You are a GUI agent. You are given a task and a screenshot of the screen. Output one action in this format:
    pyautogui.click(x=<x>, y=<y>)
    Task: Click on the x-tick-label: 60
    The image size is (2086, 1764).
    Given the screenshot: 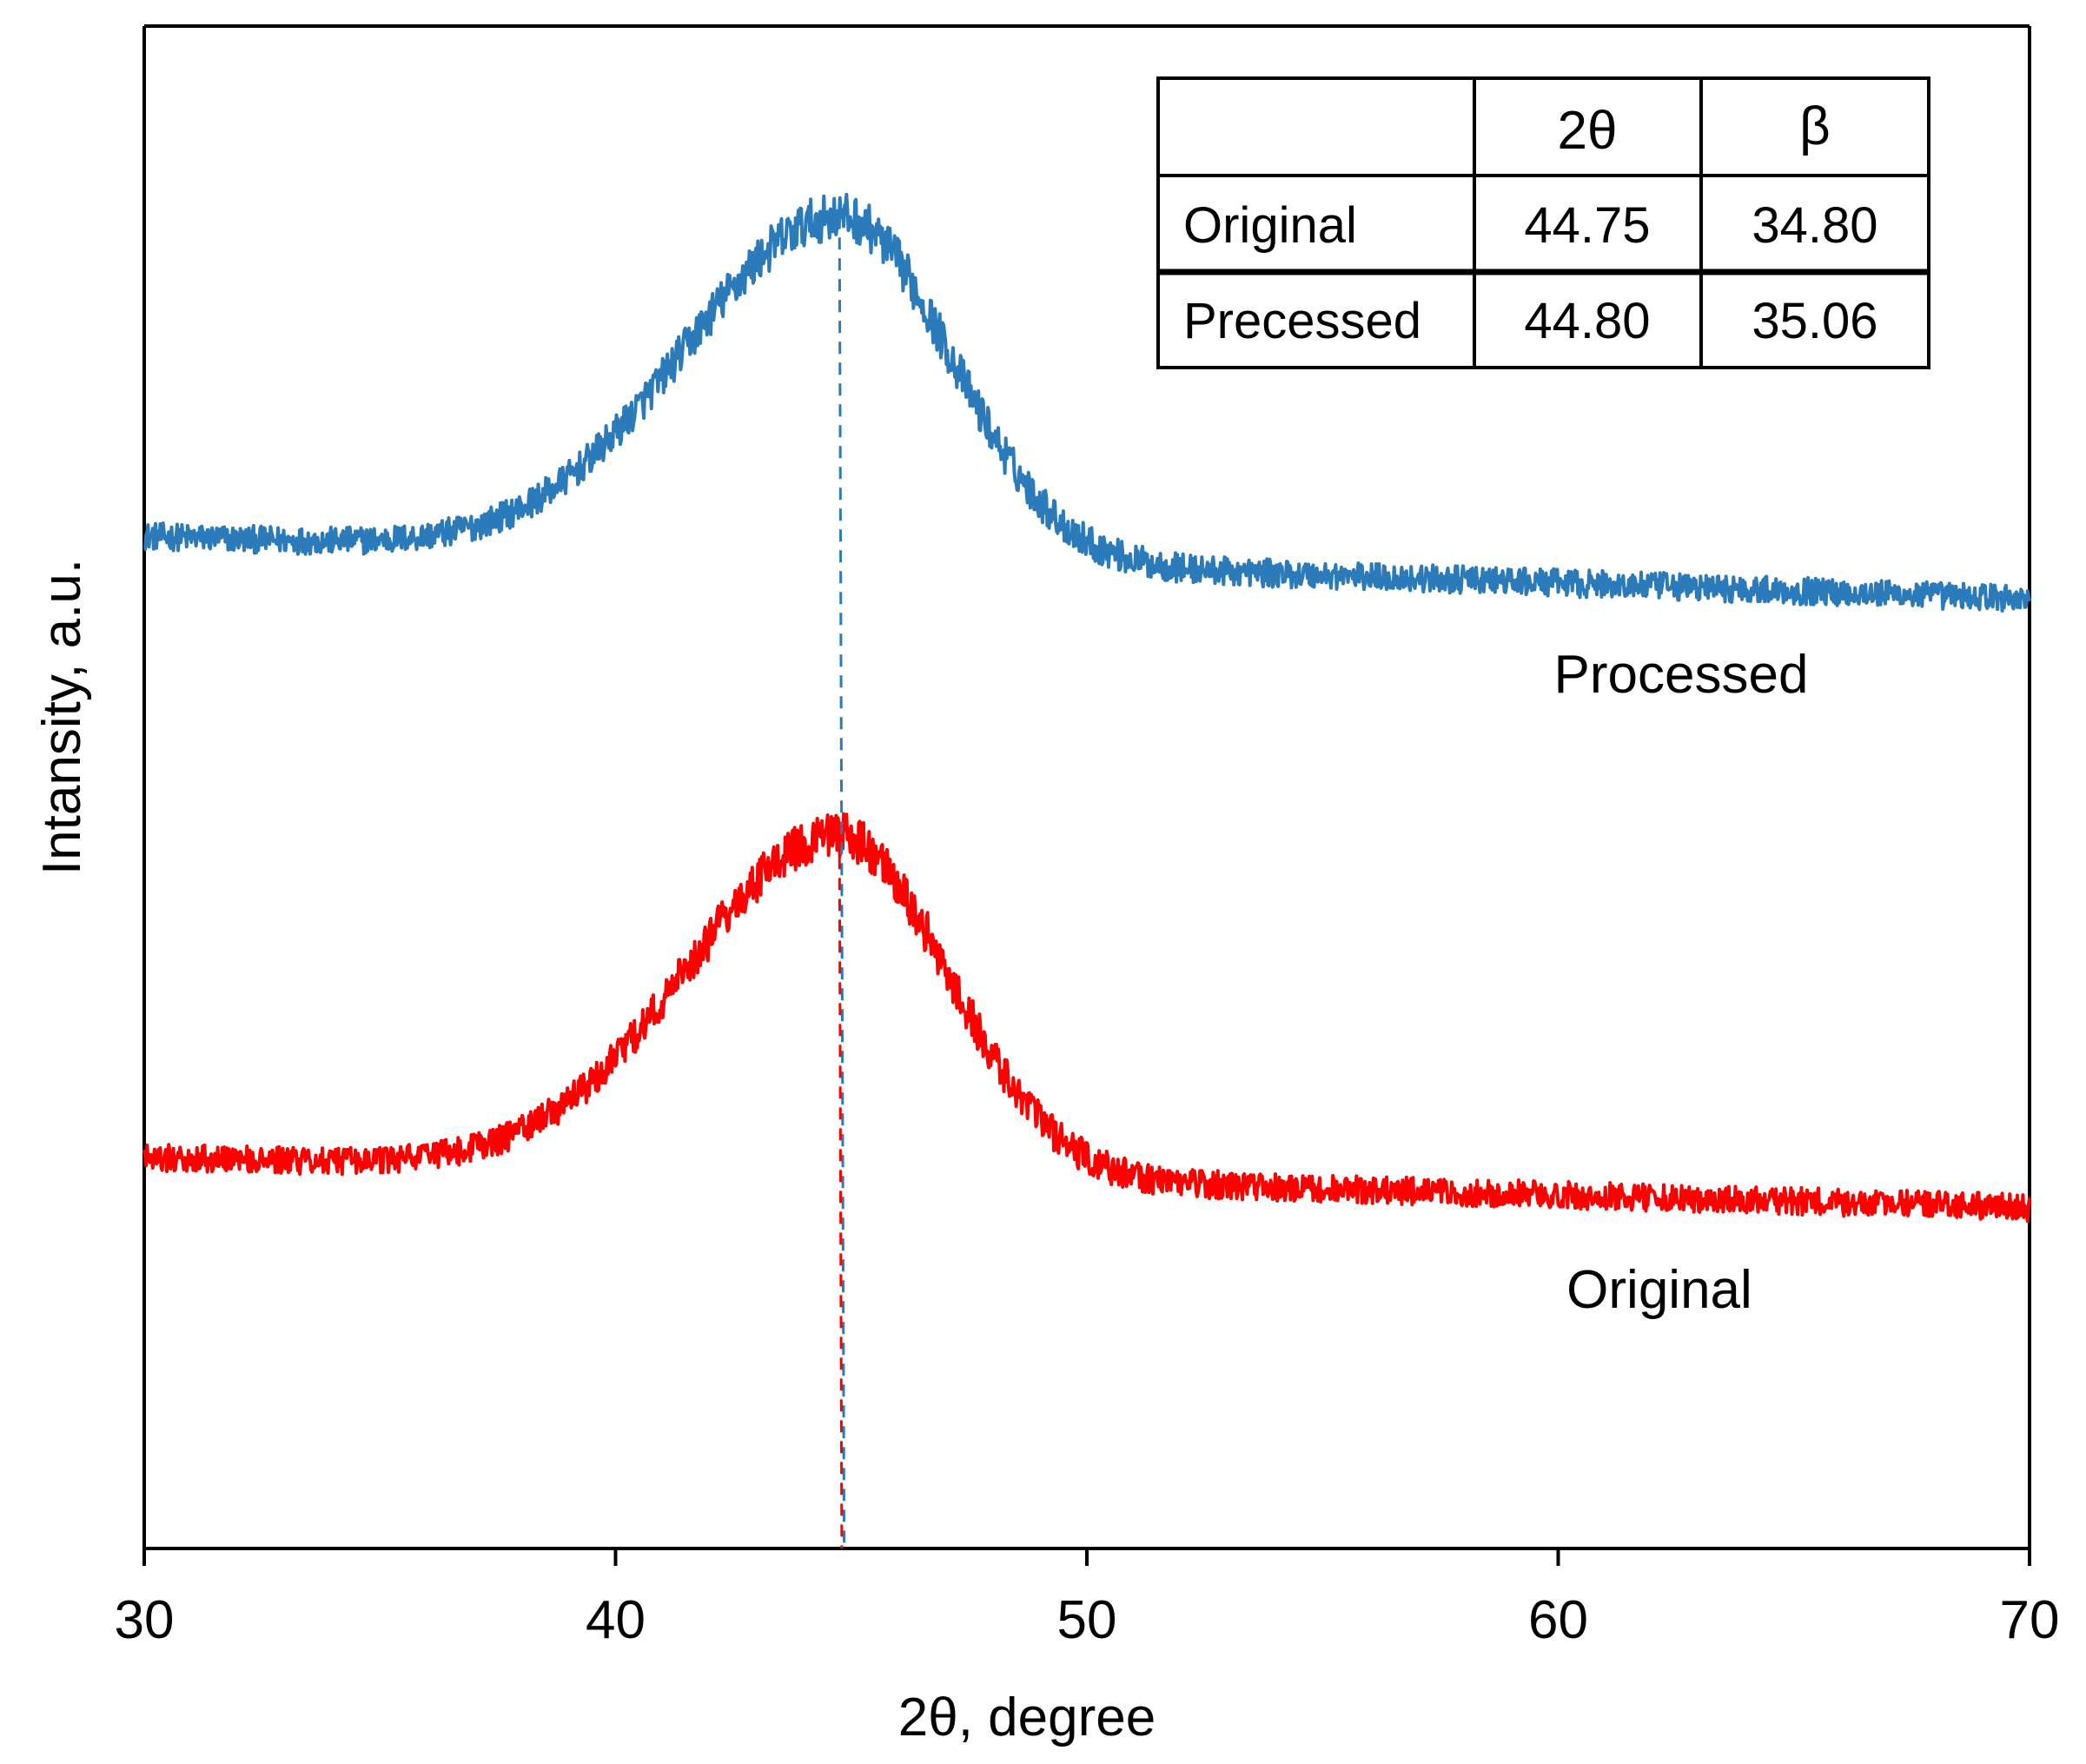 What is the action you would take?
    pyautogui.click(x=1558, y=1620)
    